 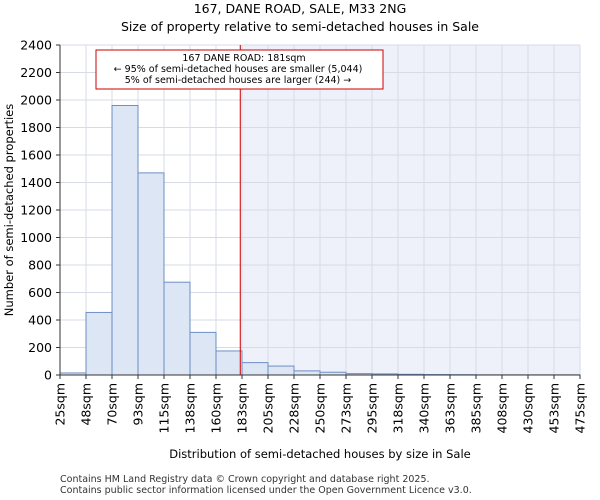 I want to click on x-tick-label: 115sqm, so click(x=164, y=408).